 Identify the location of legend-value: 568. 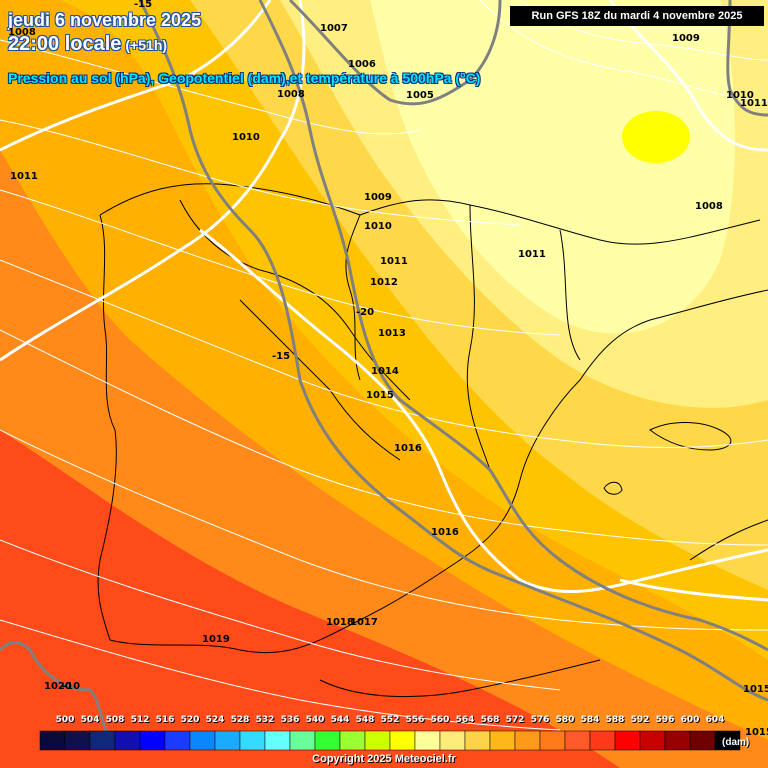
(490, 720).